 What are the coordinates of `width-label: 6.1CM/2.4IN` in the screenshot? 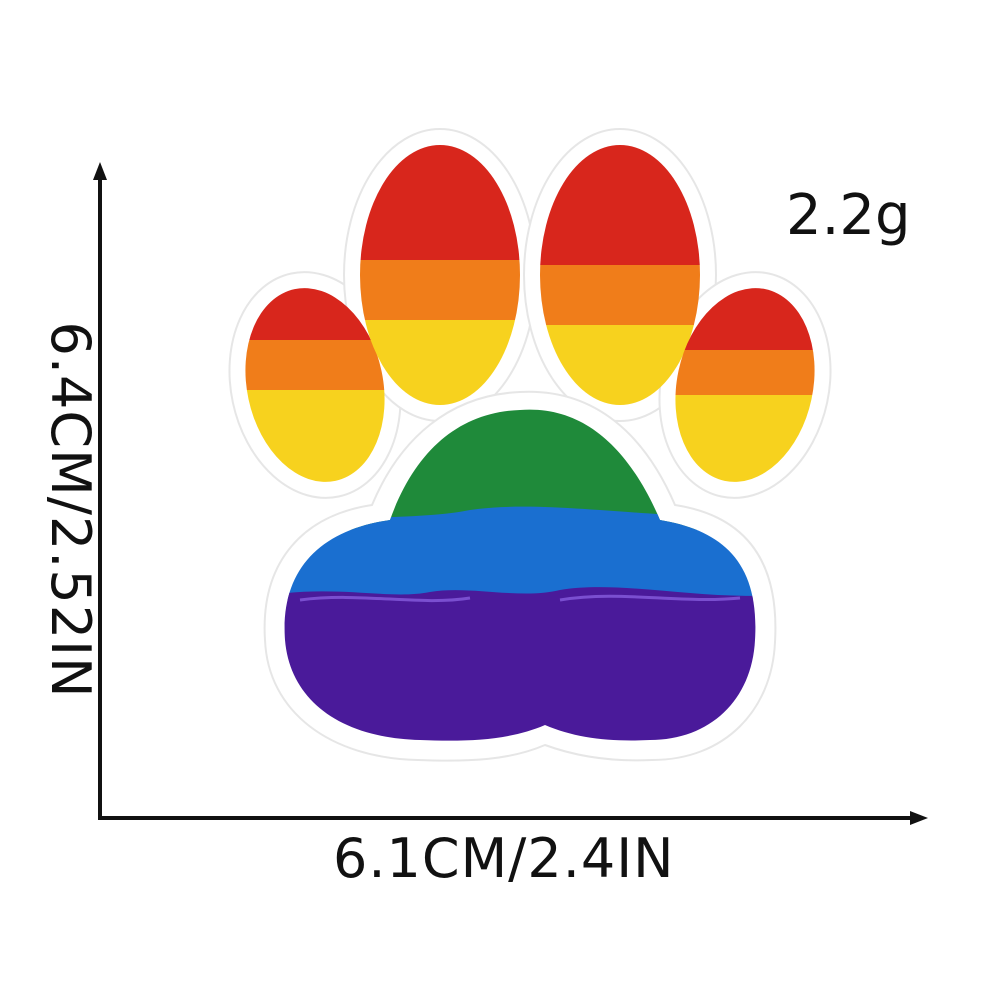 It's located at (504, 858).